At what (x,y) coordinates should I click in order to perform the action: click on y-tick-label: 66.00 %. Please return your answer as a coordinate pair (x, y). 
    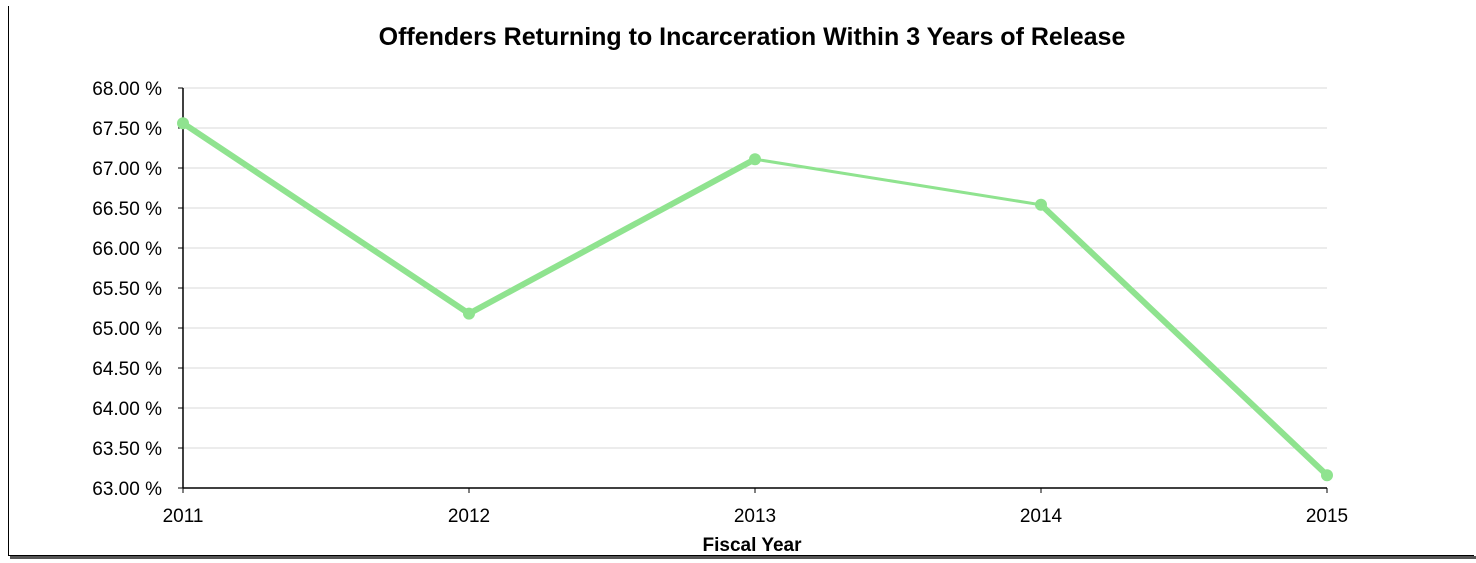
    Looking at the image, I should click on (127, 249).